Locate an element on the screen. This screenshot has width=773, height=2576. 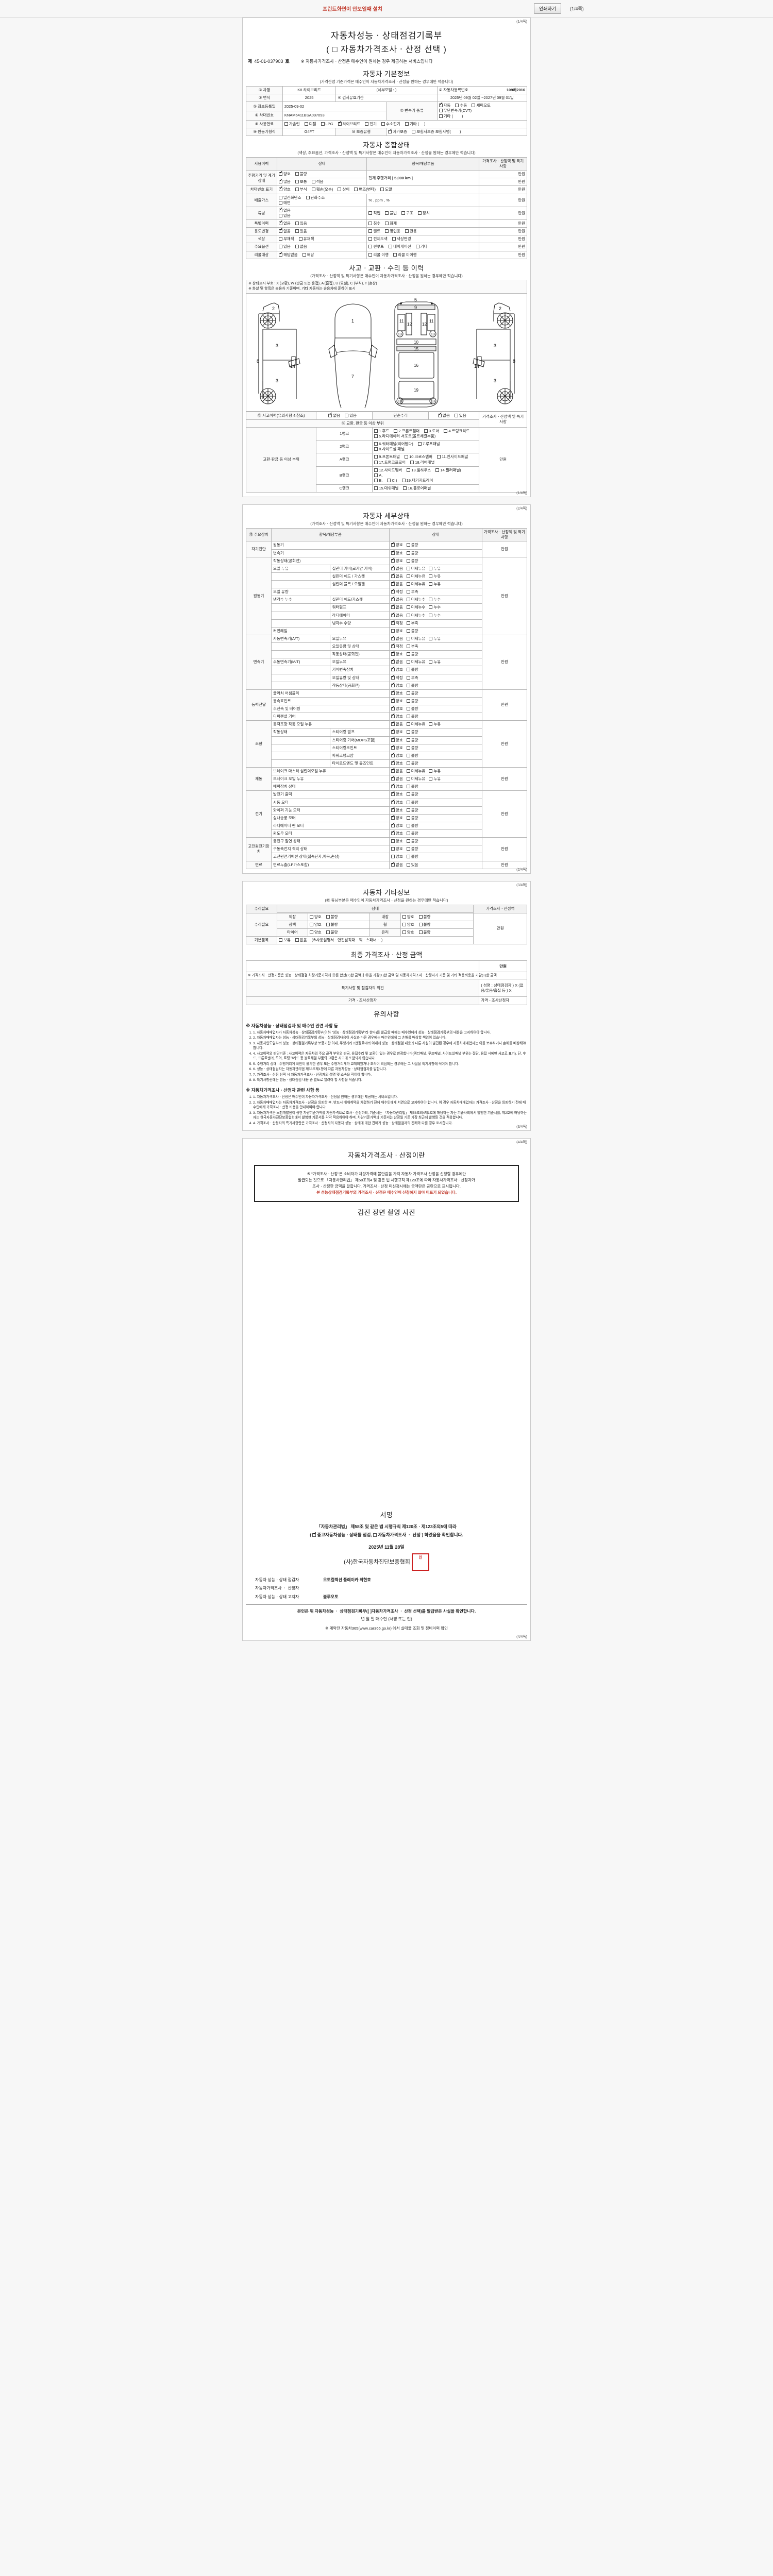
state-option: 무채색 is located at coordinates (286, 239).